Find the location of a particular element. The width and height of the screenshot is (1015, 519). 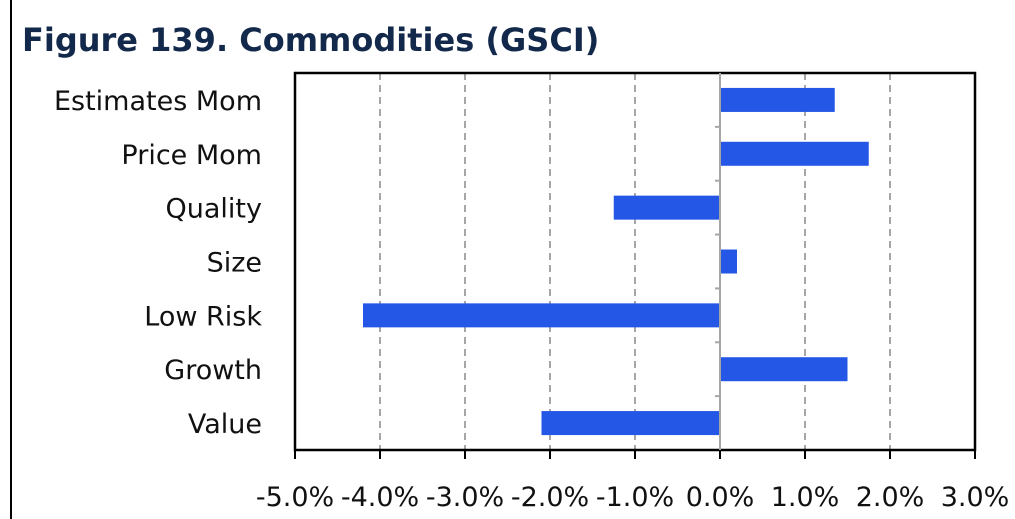

category-label: Growth is located at coordinates (213, 370).